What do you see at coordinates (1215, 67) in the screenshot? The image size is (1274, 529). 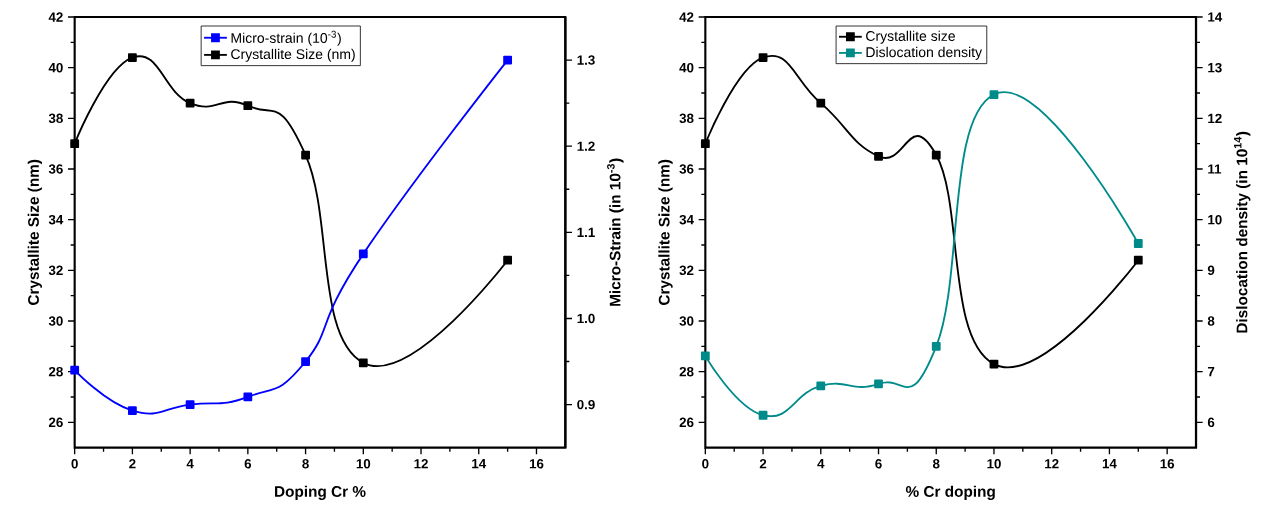 I see `y2-tick-label: 13` at bounding box center [1215, 67].